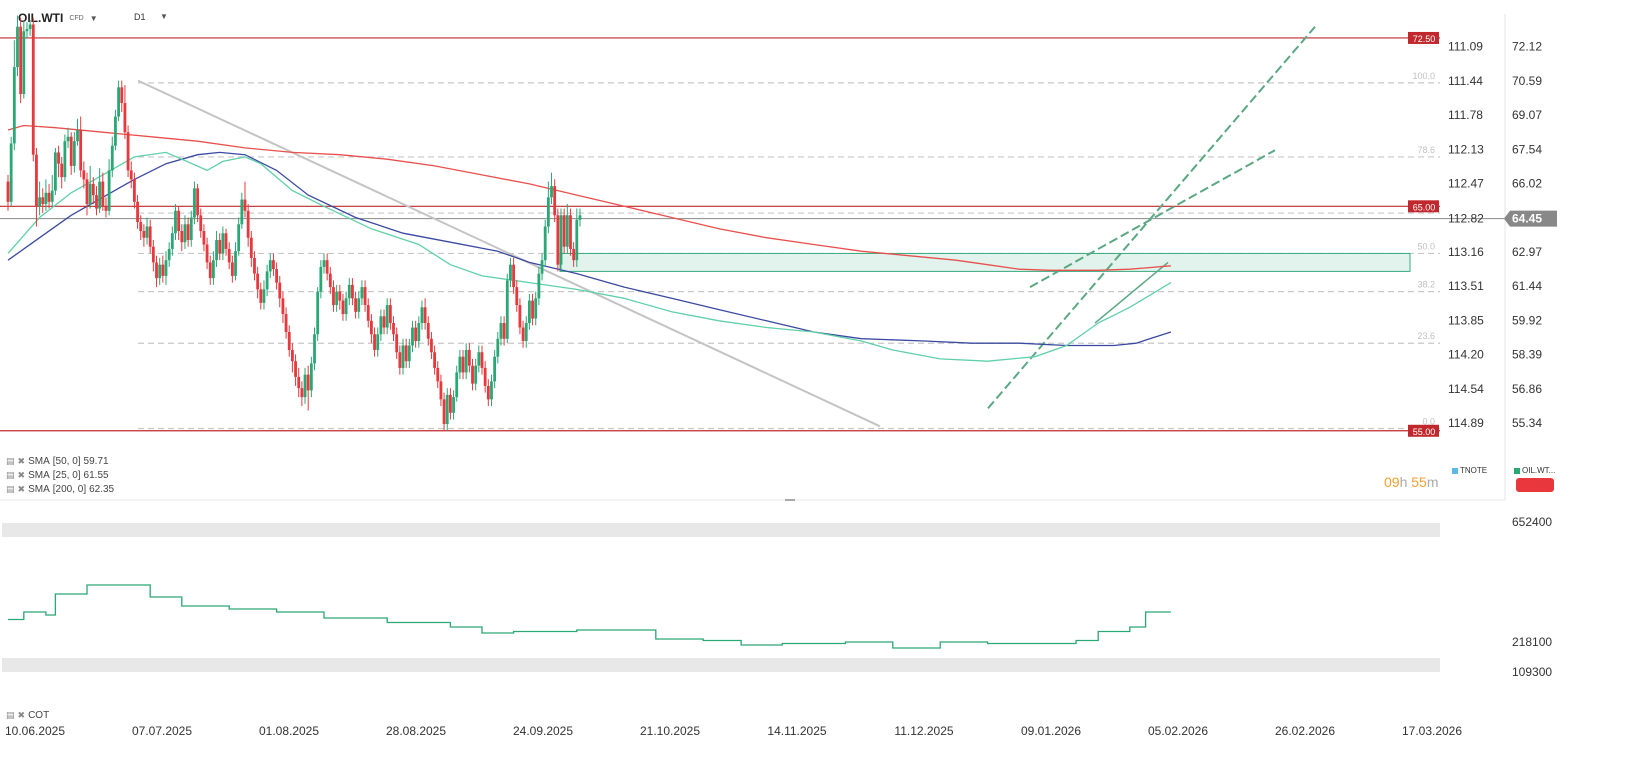 The width and height of the screenshot is (1635, 779). I want to click on indicator-legend-cot: ▤ ✖ COT, so click(27, 715).